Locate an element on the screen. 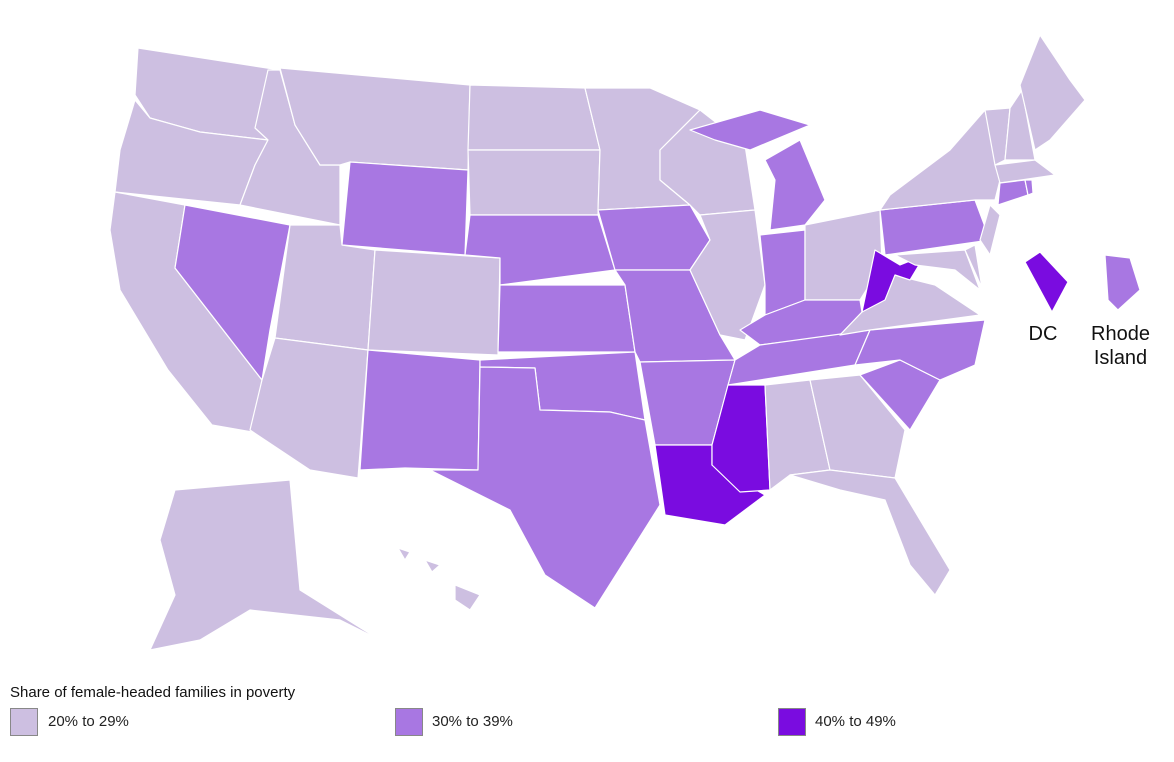 Image resolution: width=1174 pixels, height=762 pixels. callout-label: DC is located at coordinates (1043, 334).